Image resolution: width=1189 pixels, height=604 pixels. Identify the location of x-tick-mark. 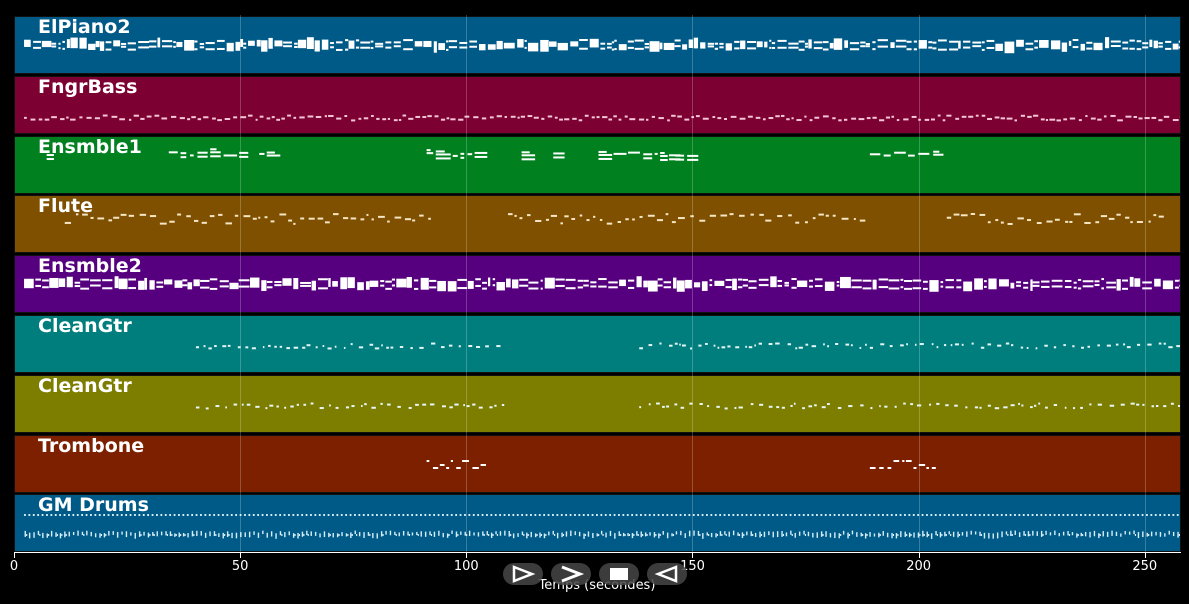
(14, 555).